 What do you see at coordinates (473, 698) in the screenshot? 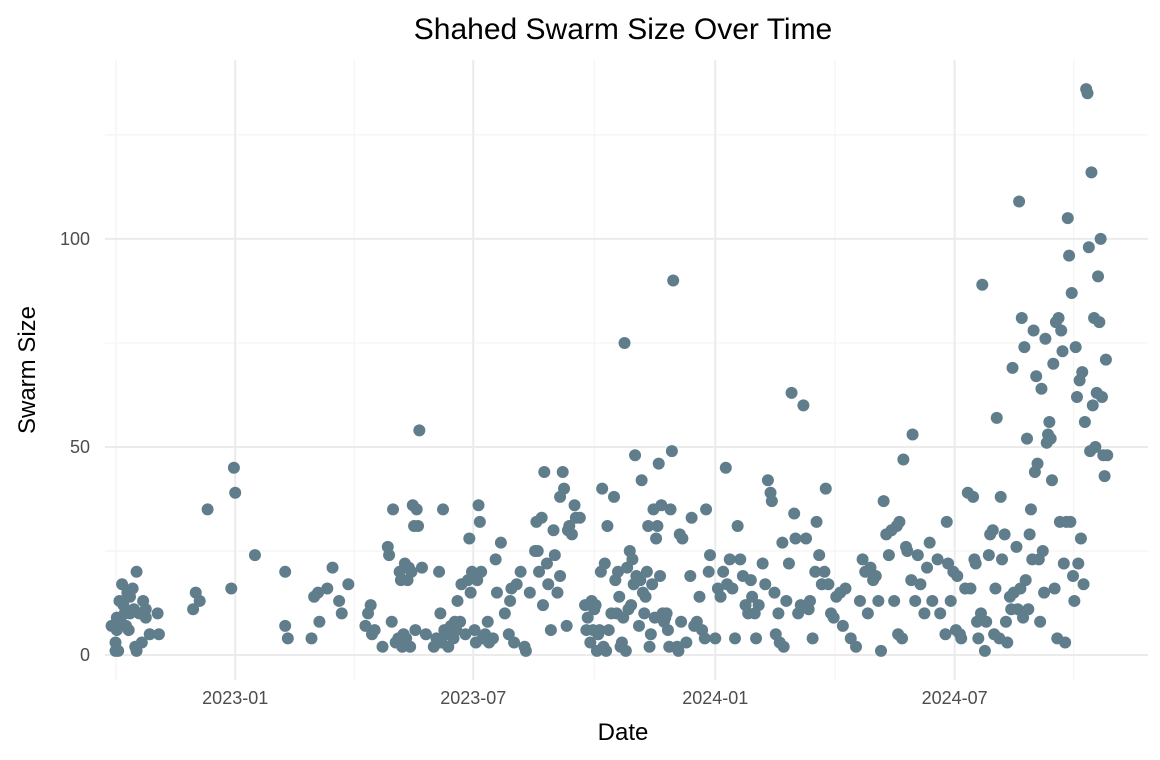
I see `x-tick-label: 2023-07` at bounding box center [473, 698].